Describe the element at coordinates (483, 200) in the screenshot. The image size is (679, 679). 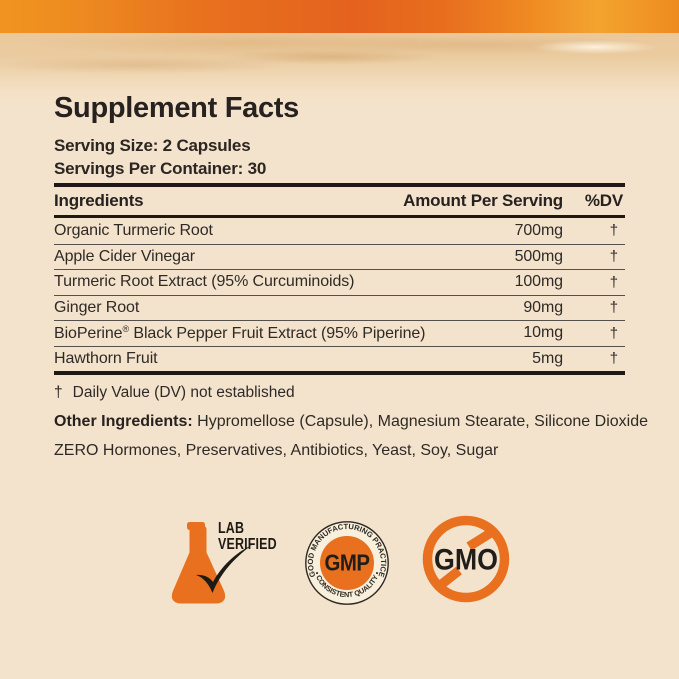
I see `header-amount-per-serving: Amount Per Serving` at that location.